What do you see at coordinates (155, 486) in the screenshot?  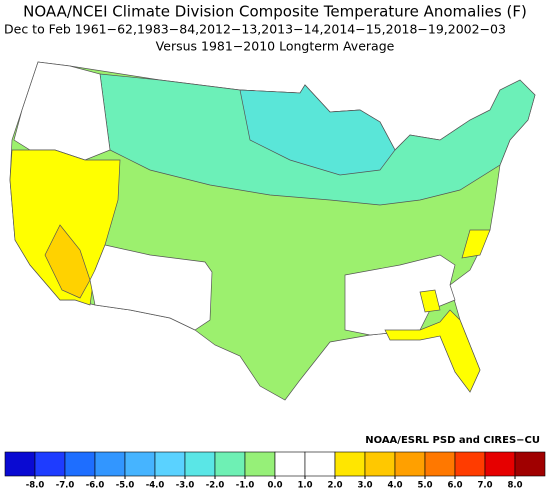 I see `colorbar-tick-label: -4.0` at bounding box center [155, 486].